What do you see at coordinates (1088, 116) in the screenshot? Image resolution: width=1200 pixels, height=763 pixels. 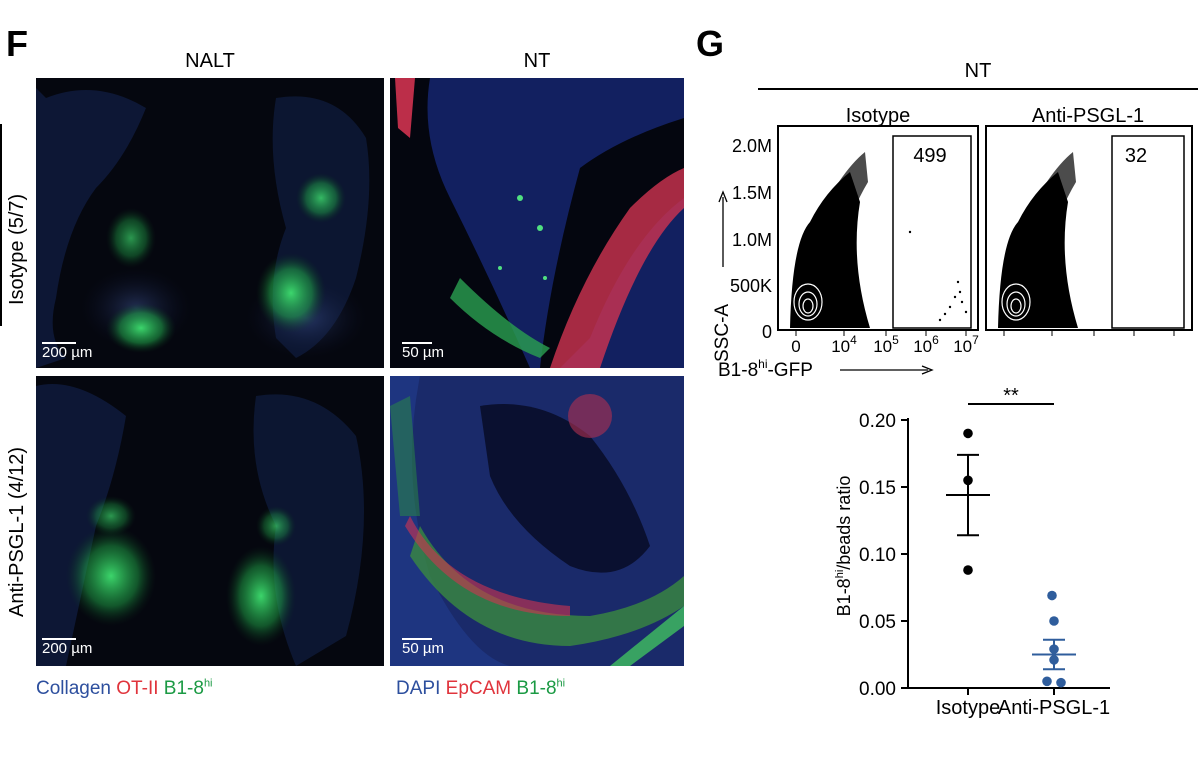 I see `flow-anti-title: Anti-PSGL-1` at bounding box center [1088, 116].